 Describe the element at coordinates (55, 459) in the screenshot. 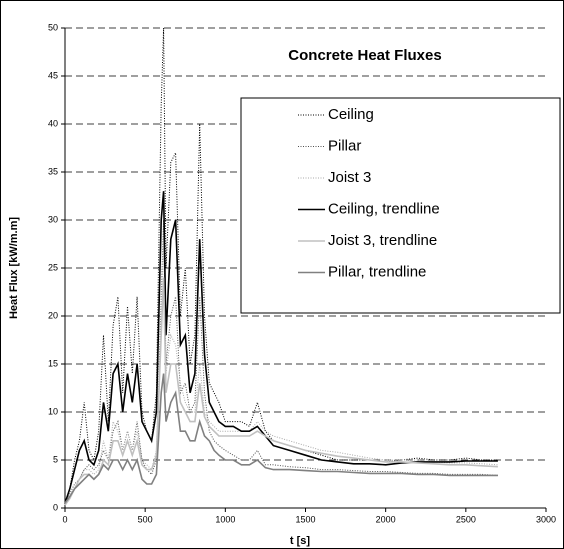

I see `y-tick-label: 5` at that location.